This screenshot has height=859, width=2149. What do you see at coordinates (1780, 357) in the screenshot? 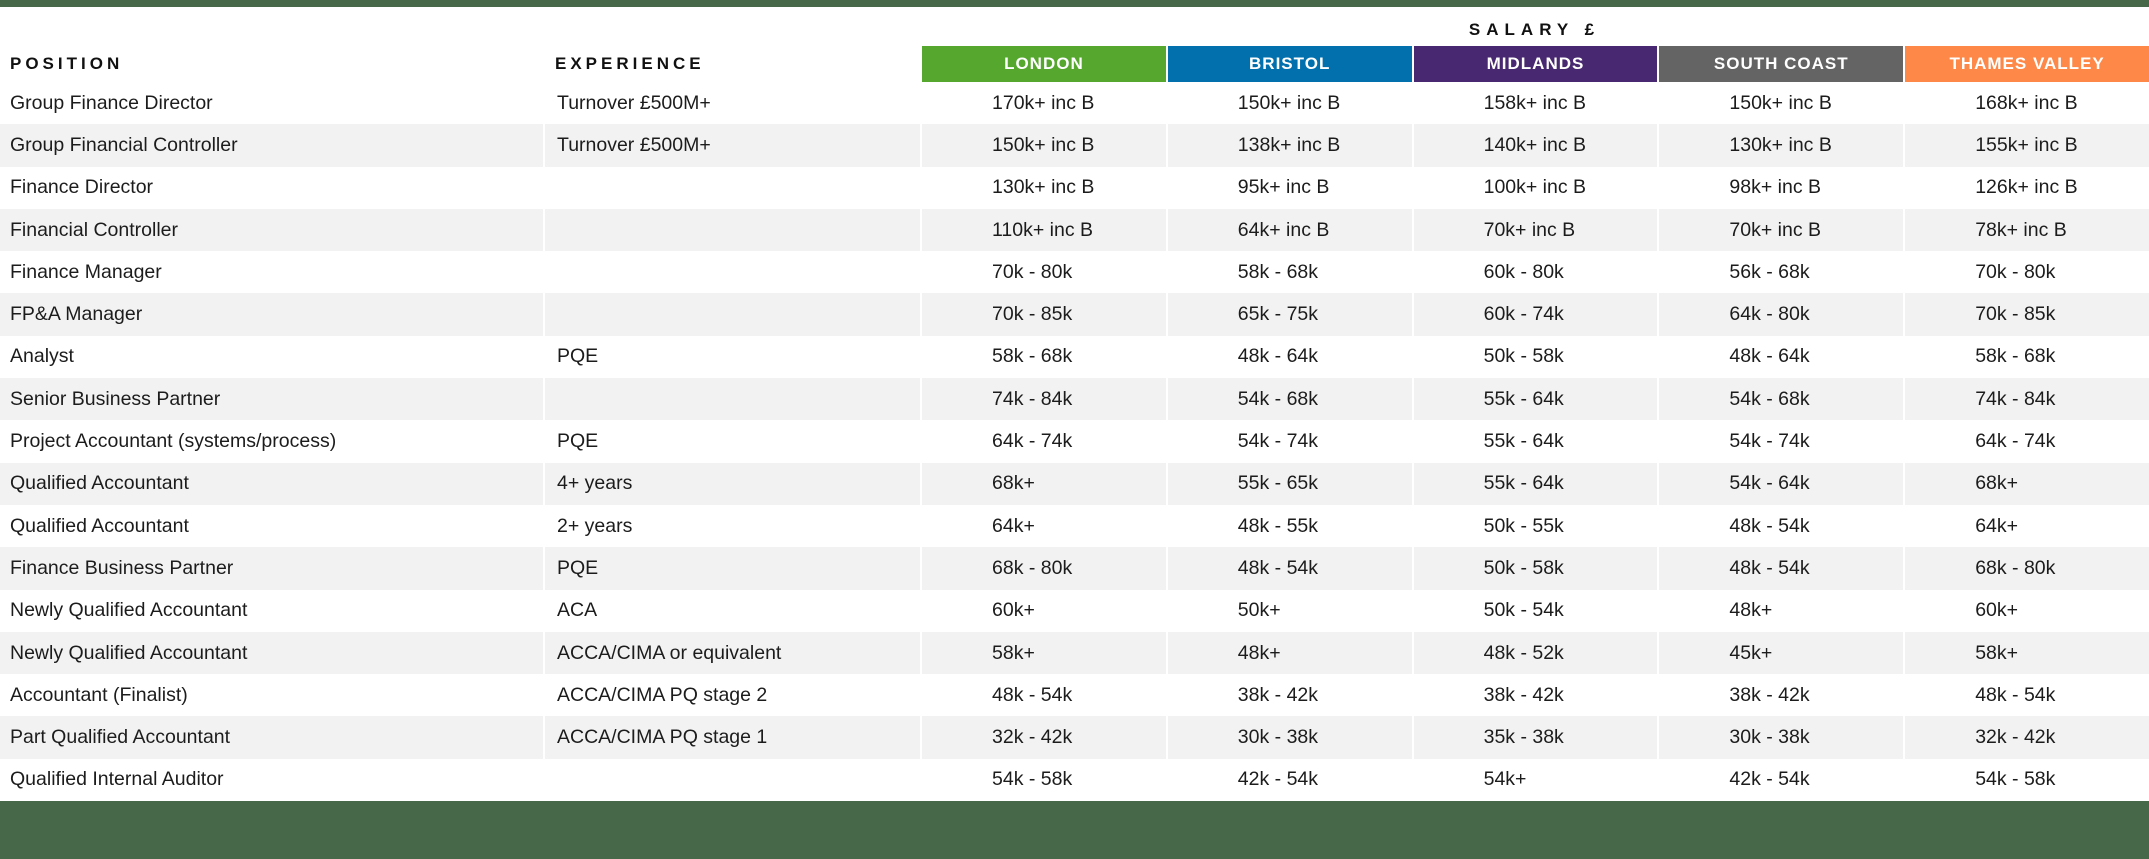
I see `salary-cell-south-coast: 48k - 64k` at bounding box center [1780, 357].